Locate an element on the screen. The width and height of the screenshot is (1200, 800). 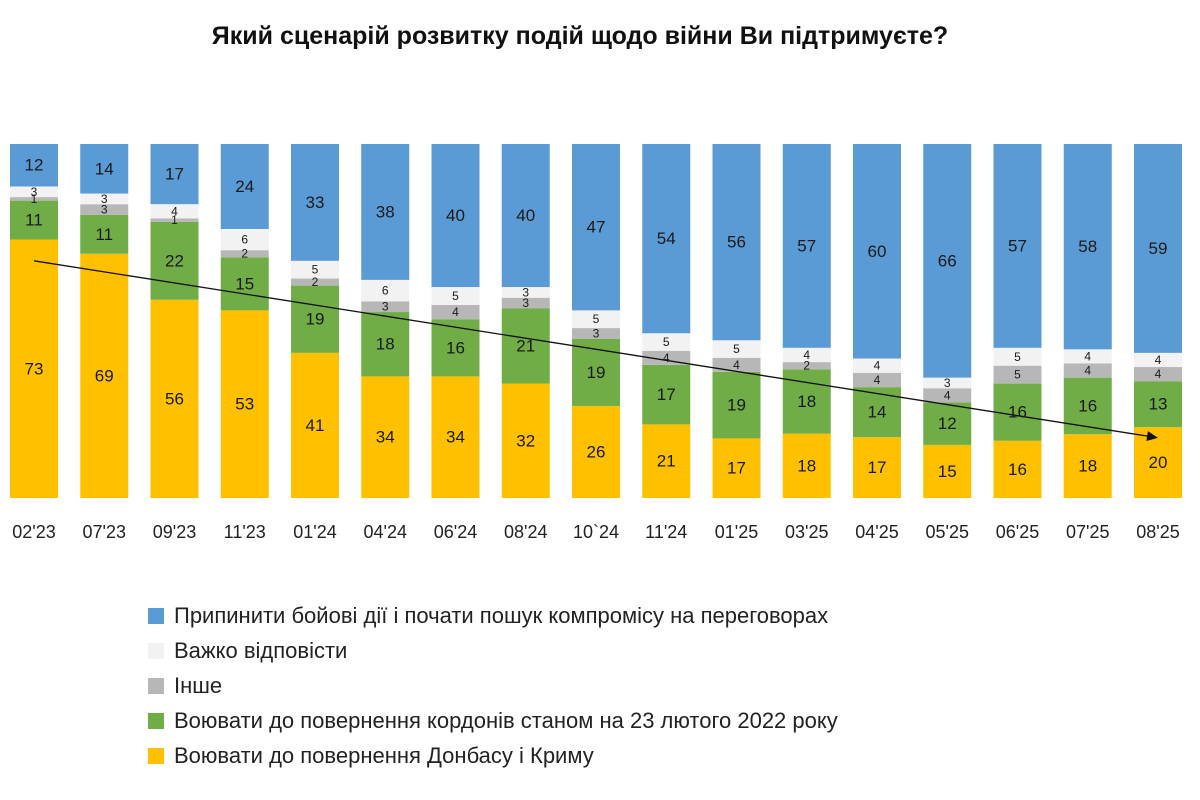
data-label-borders: 21 is located at coordinates (525, 346).